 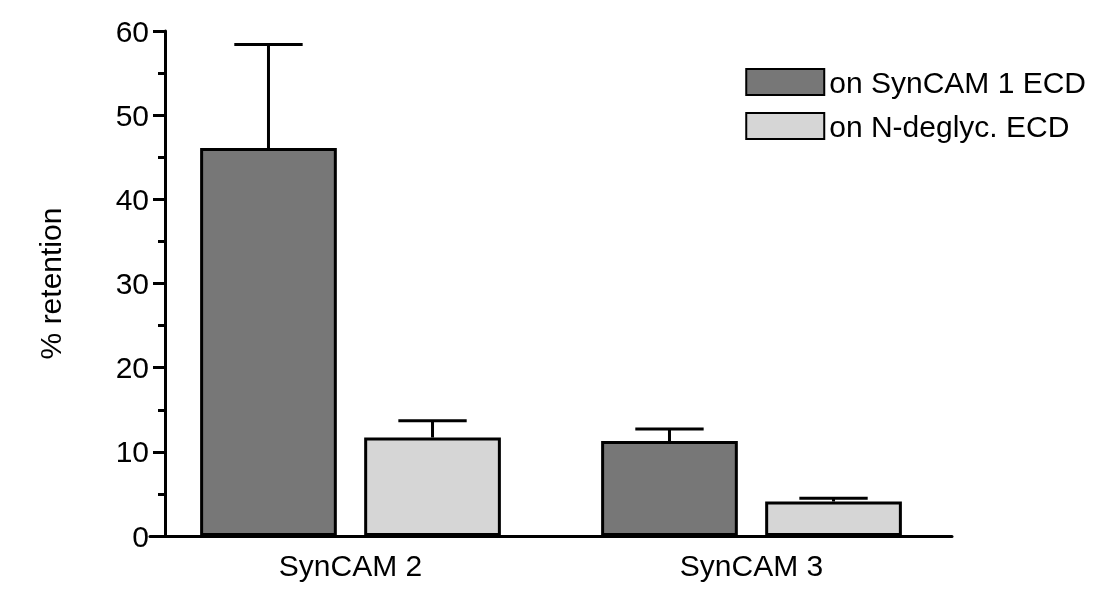 What do you see at coordinates (132, 368) in the screenshot?
I see `y-tick-label: 20` at bounding box center [132, 368].